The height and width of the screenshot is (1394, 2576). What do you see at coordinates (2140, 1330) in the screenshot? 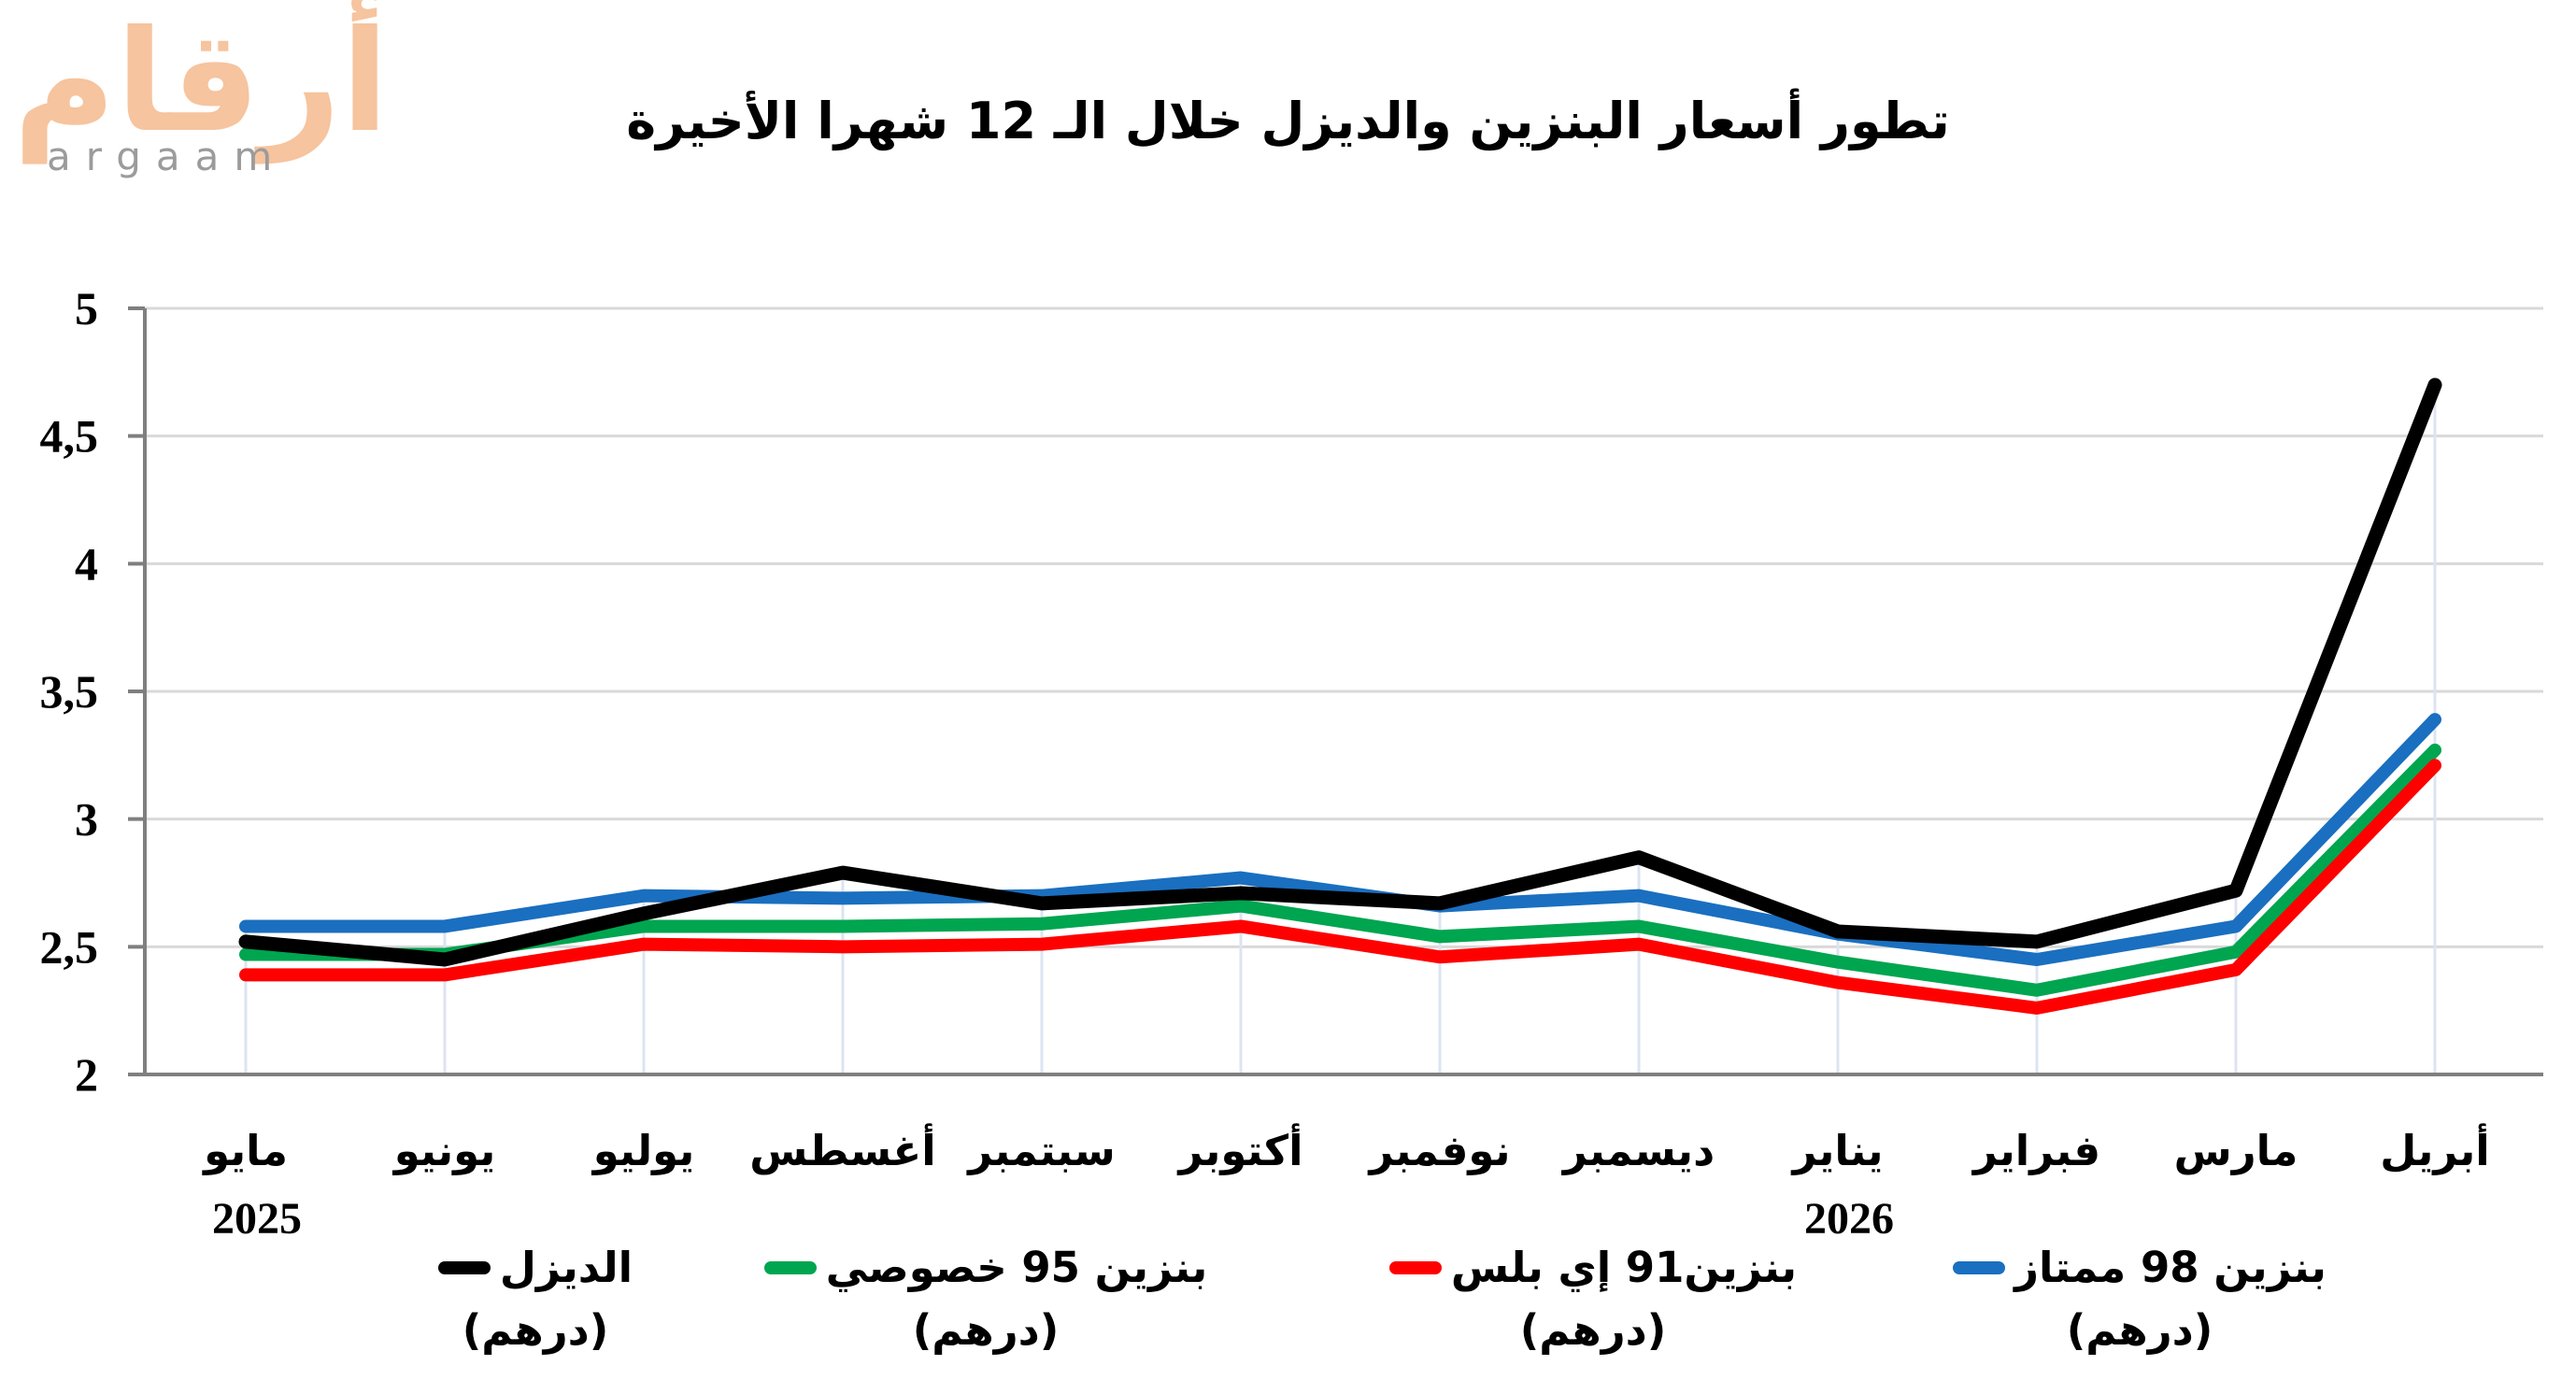
I see `legend-unit-gasoline-98: (درهم)` at bounding box center [2140, 1330].